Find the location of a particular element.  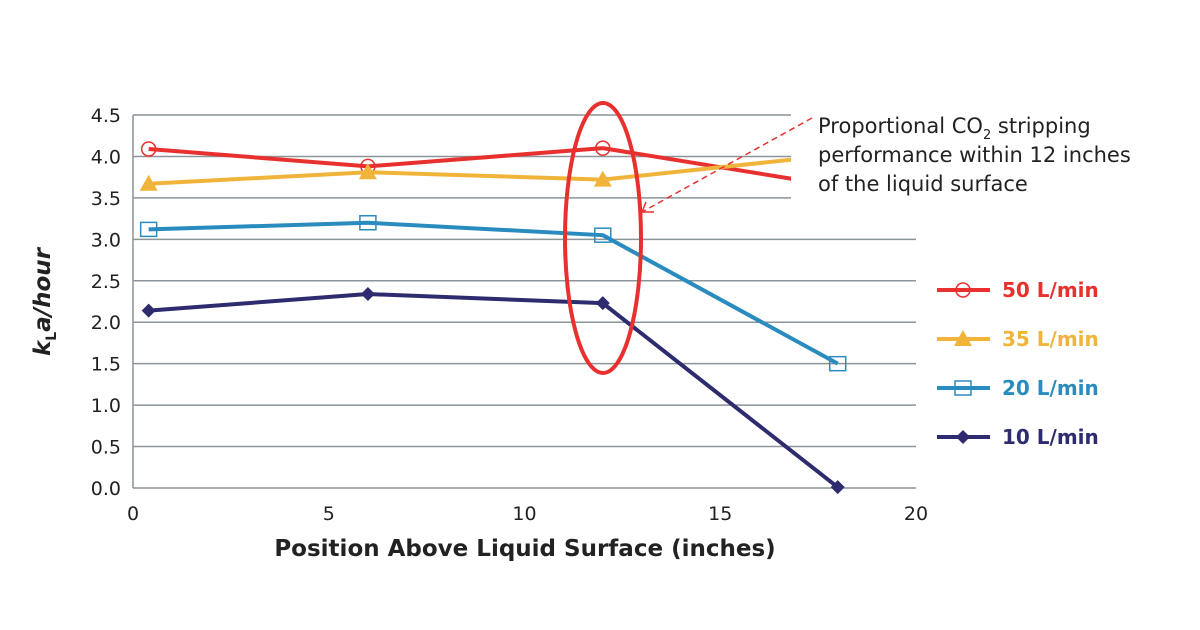

annotation-arrowhead is located at coordinates (647, 207).